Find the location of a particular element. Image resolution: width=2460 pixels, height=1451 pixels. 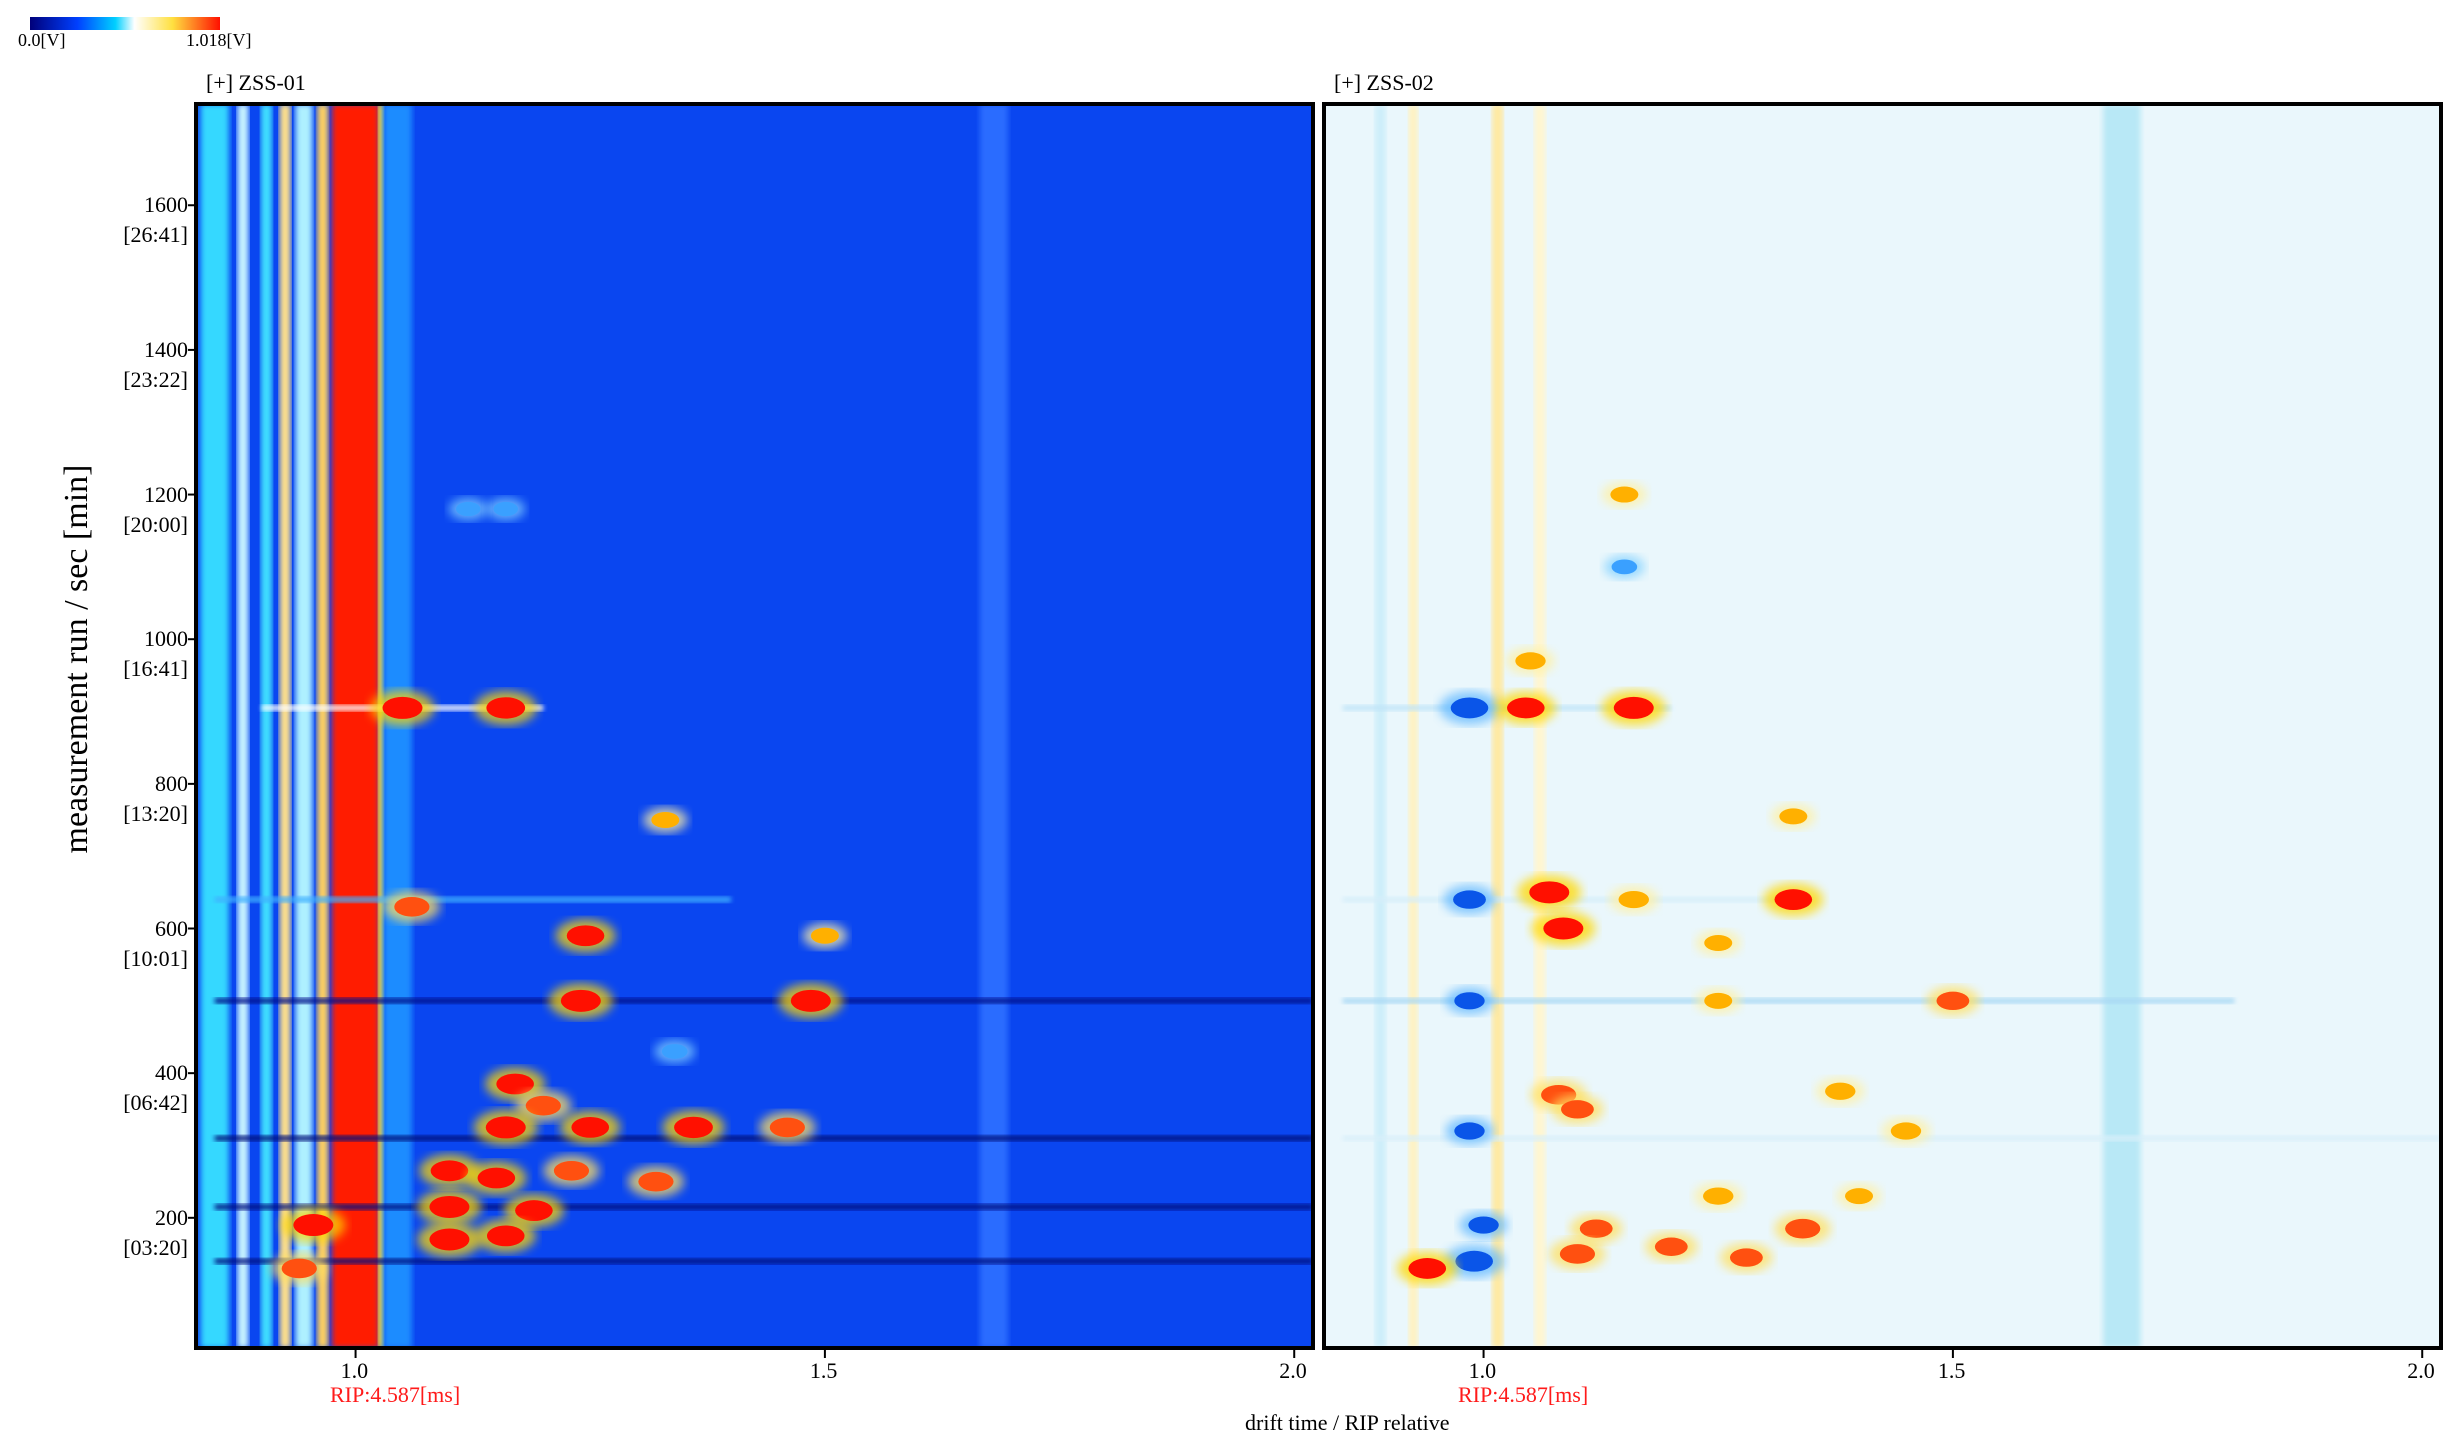

p2-x-tick-label-2: 2.0 is located at coordinates (2421, 1370).